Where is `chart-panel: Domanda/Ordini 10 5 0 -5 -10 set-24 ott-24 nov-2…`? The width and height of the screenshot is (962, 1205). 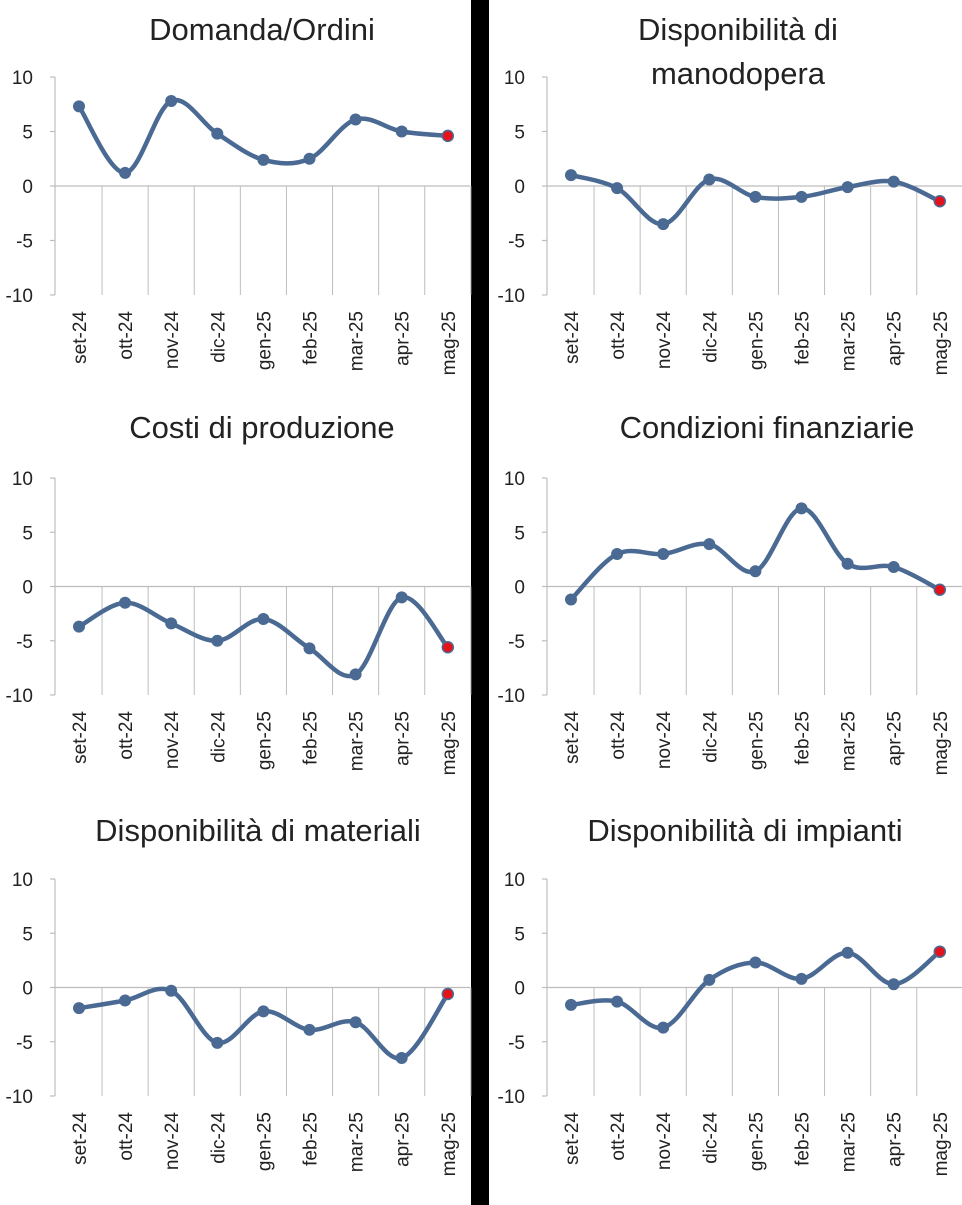 chart-panel: Domanda/Ordini 10 5 0 -5 -10 set-24 ott-24 nov-2… is located at coordinates (239, 193).